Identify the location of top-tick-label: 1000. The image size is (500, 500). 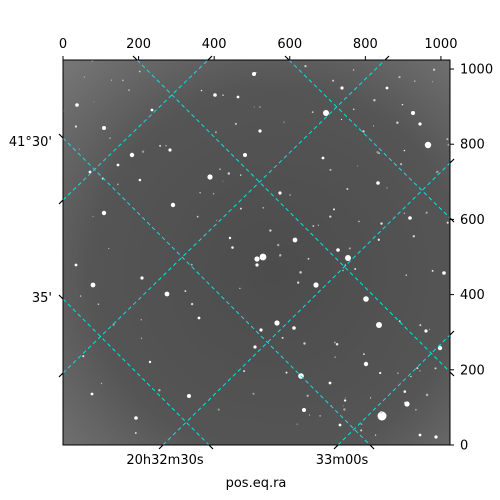
(440, 44).